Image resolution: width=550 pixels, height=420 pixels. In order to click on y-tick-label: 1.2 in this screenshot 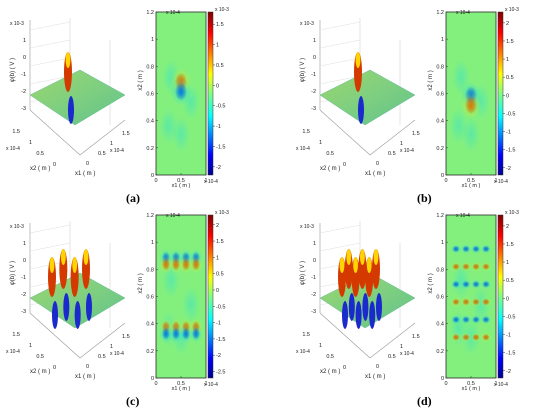, I will do `click(440, 216)`.